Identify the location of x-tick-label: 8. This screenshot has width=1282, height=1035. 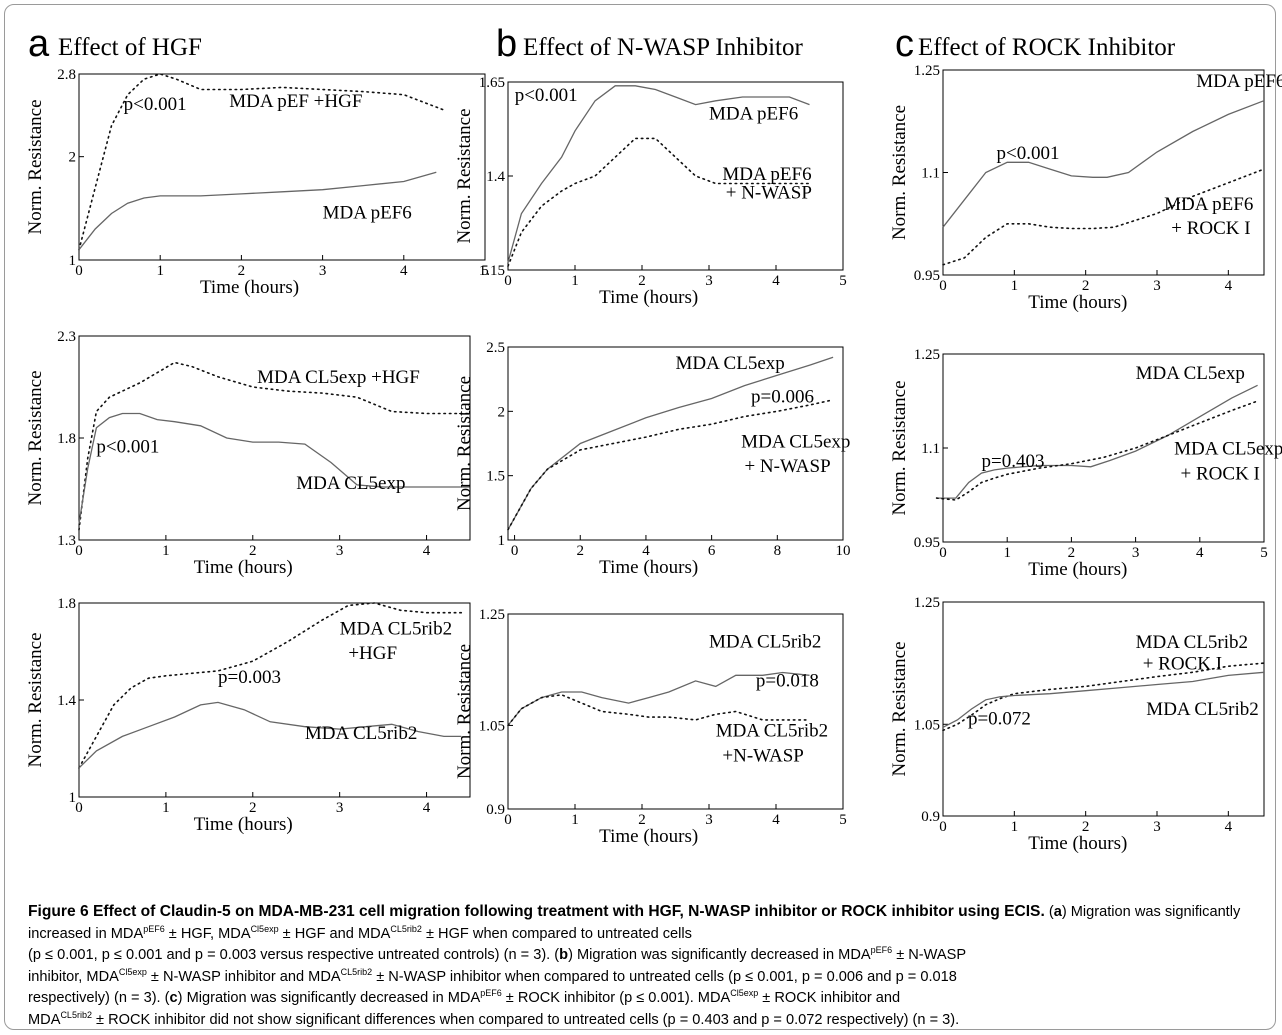
(778, 551).